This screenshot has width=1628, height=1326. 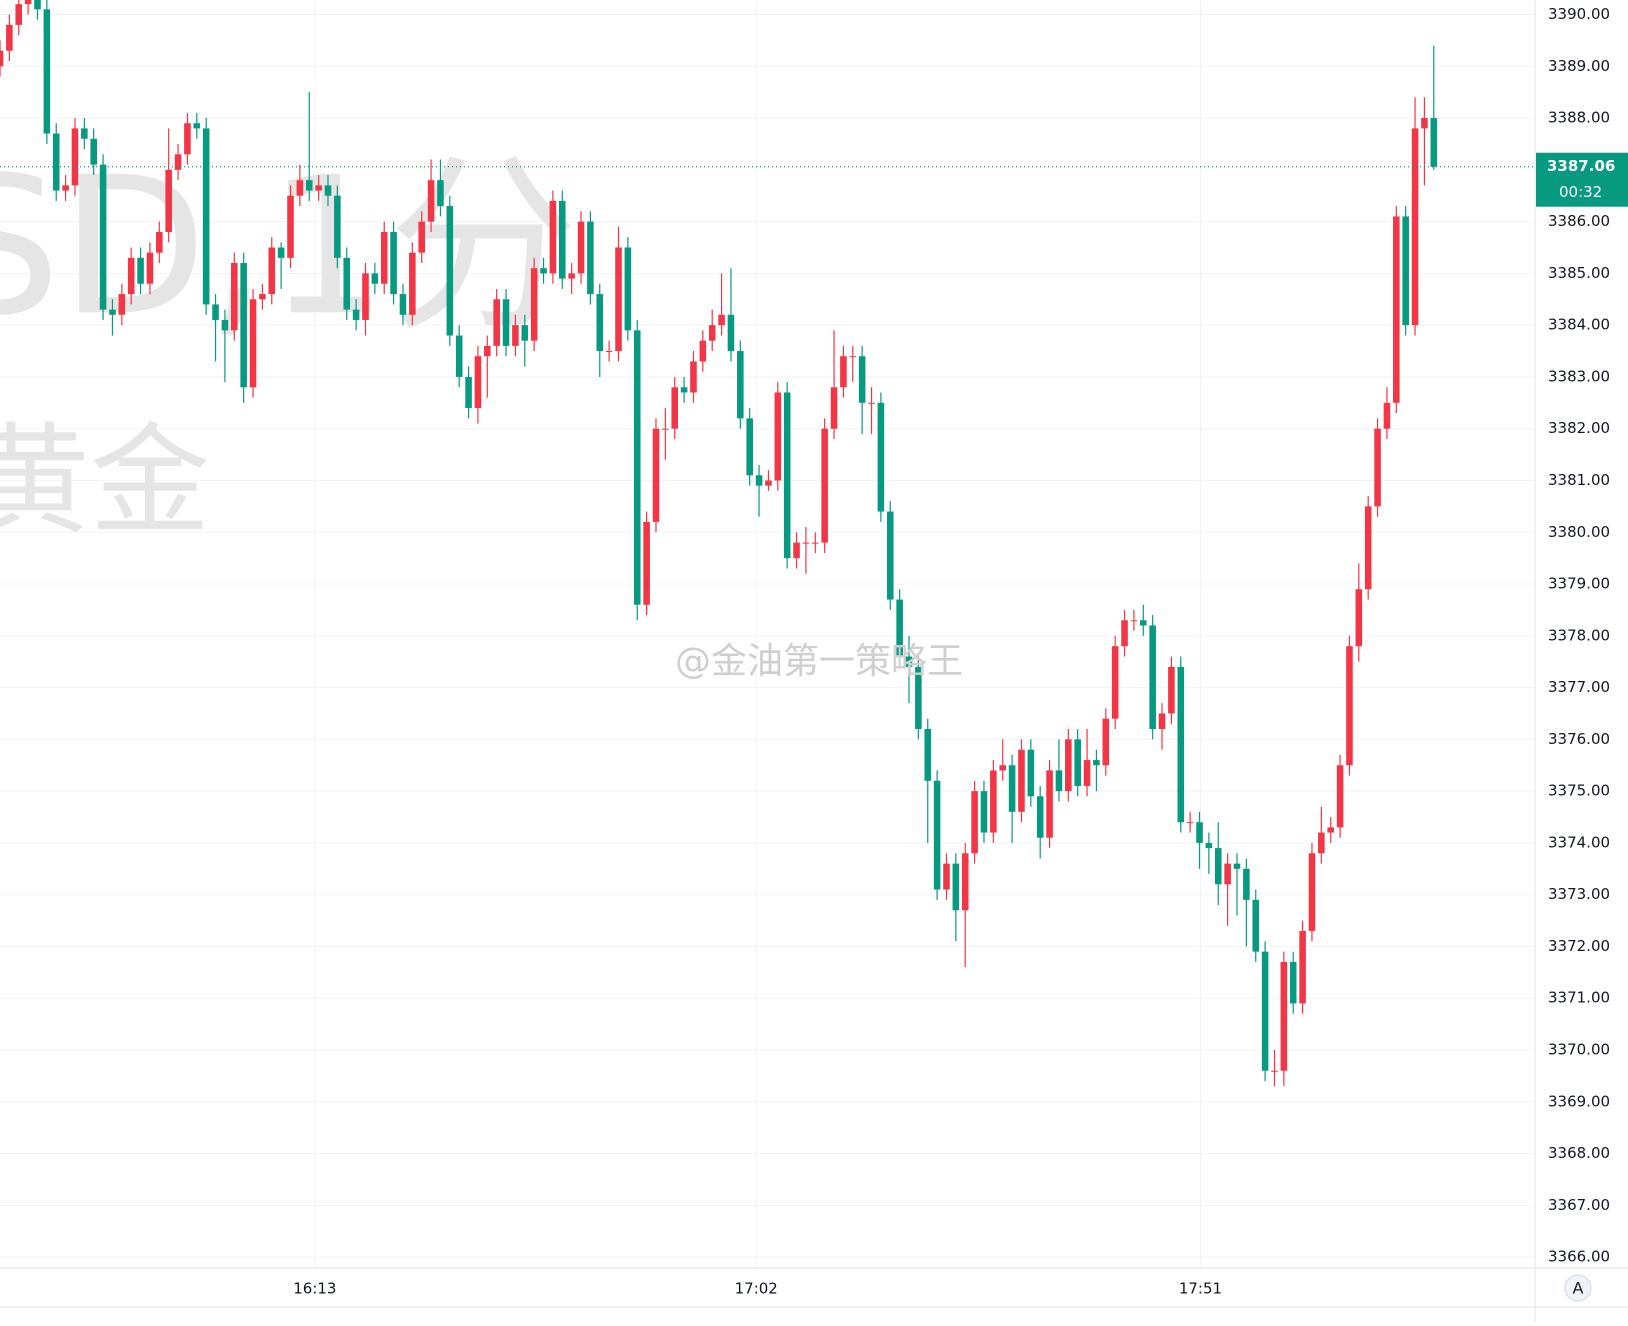 I want to click on y-tick-label: 3385.00, so click(x=1579, y=273).